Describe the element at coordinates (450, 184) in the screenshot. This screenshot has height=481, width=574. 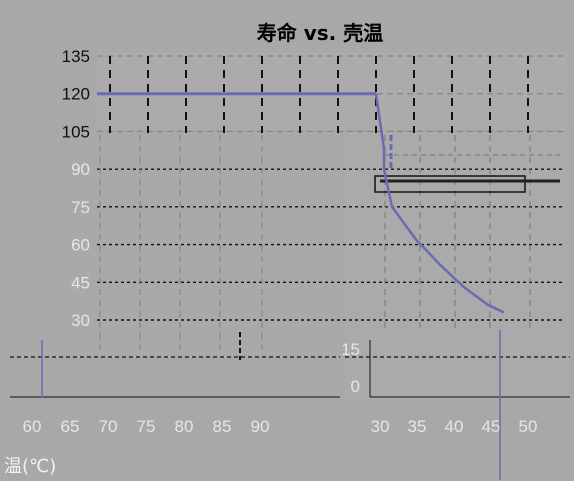
I see `knee-box` at that location.